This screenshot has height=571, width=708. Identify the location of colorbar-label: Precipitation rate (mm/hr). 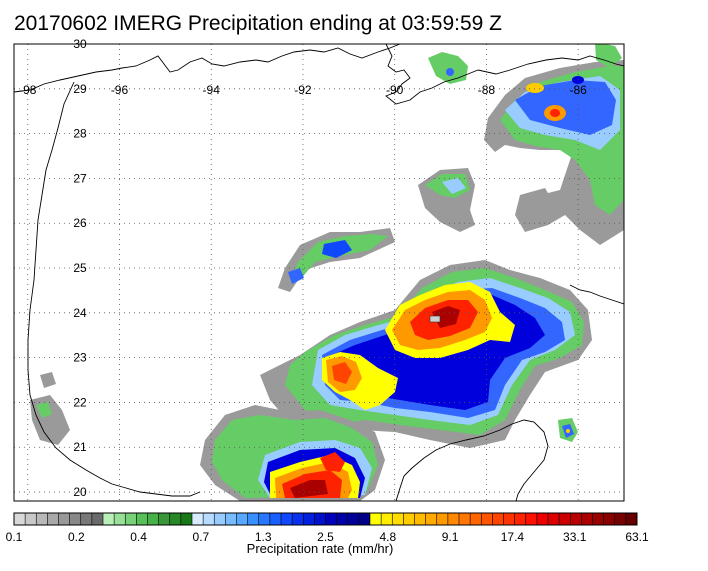
(320, 548).